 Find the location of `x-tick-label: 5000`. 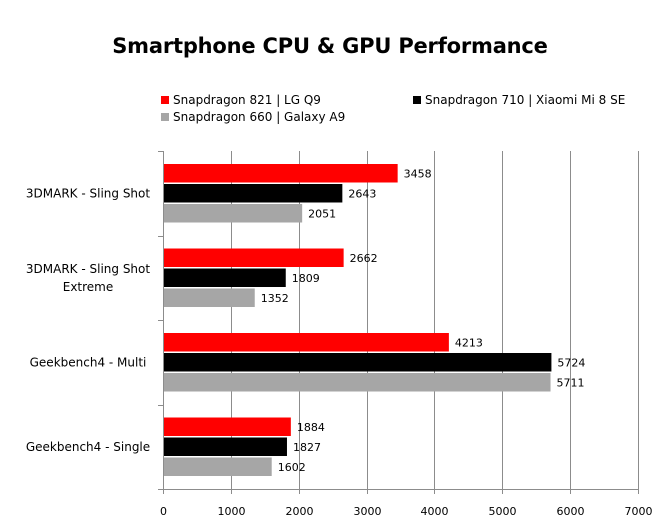

x-tick-label: 5000 is located at coordinates (503, 511).